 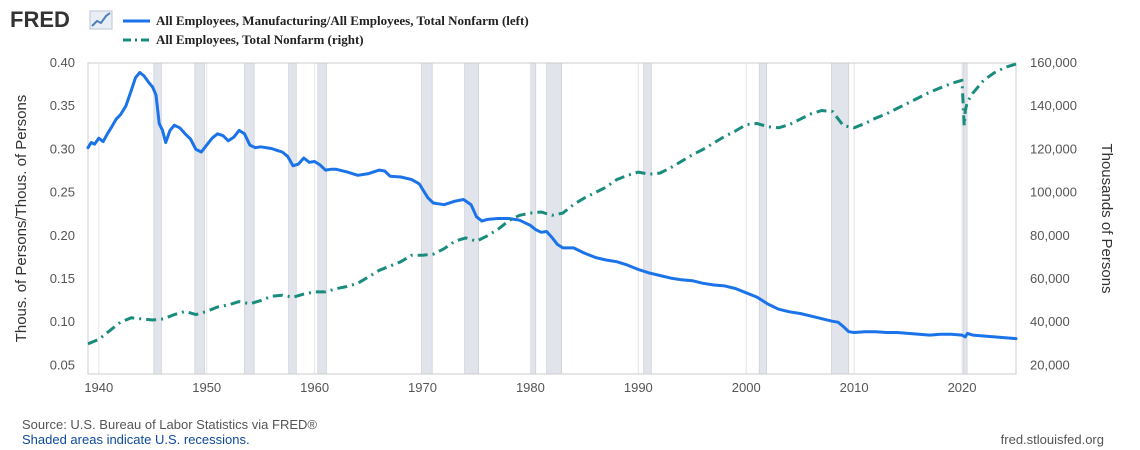 What do you see at coordinates (206, 387) in the screenshot?
I see `x-tick-label: 1950` at bounding box center [206, 387].